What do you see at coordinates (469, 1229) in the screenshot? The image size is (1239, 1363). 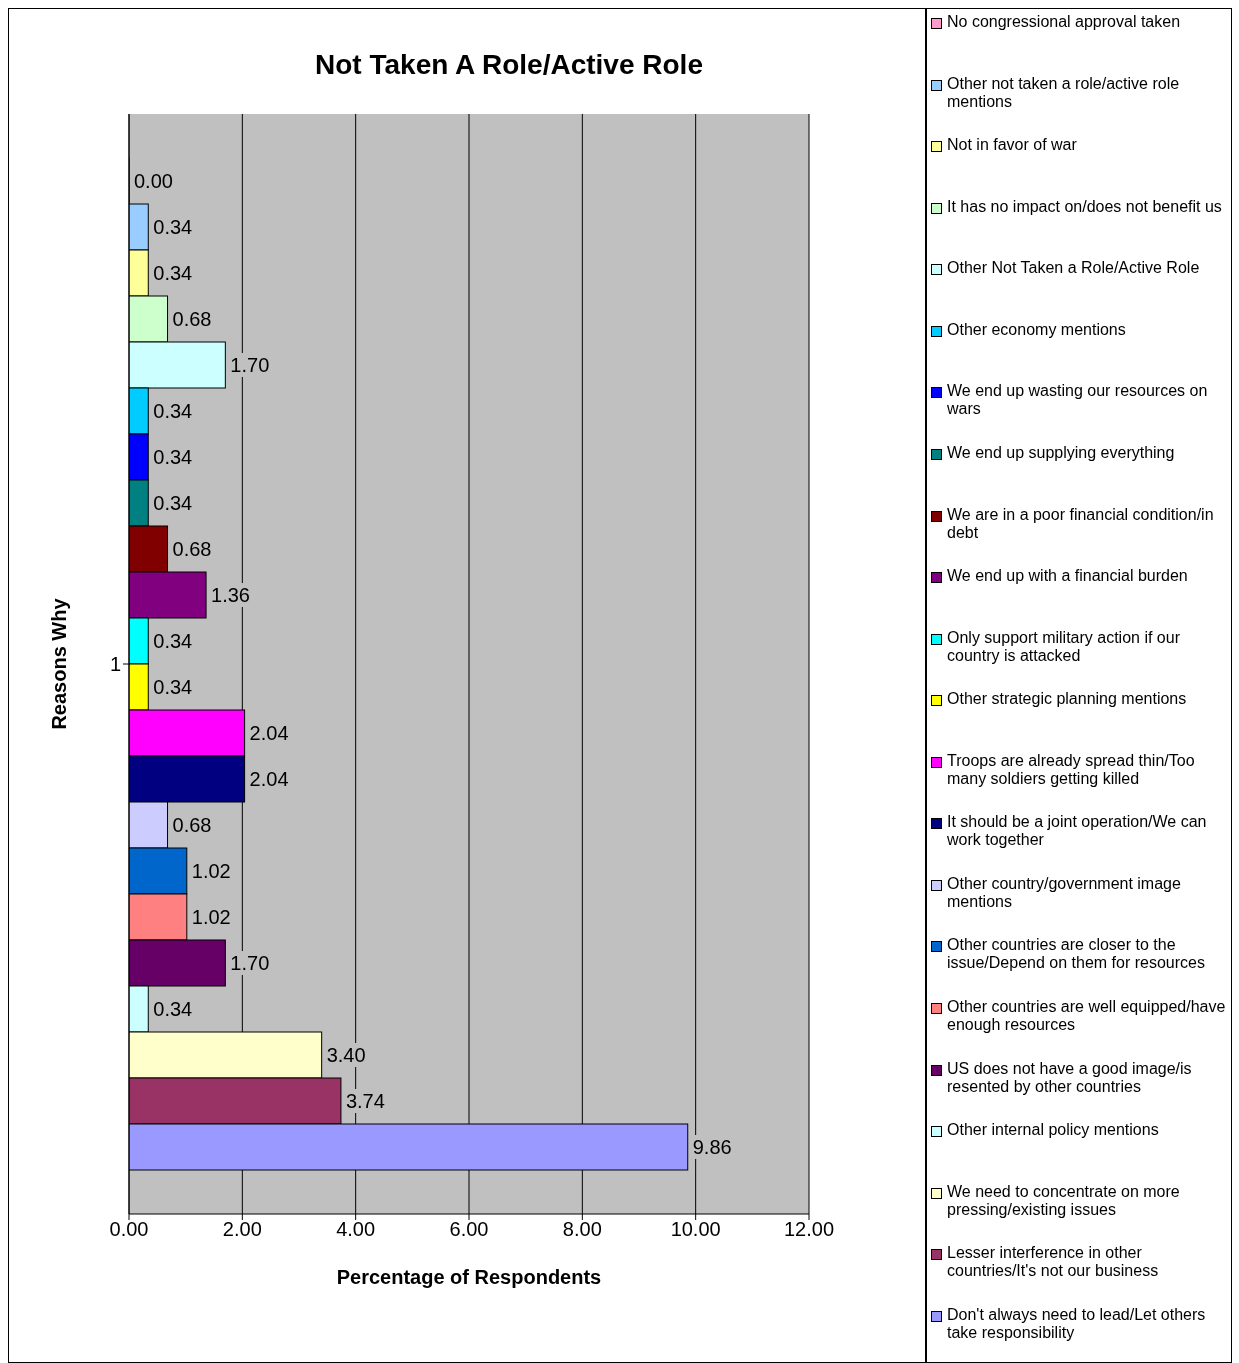 I see `x-tick-label: 6.00` at bounding box center [469, 1229].